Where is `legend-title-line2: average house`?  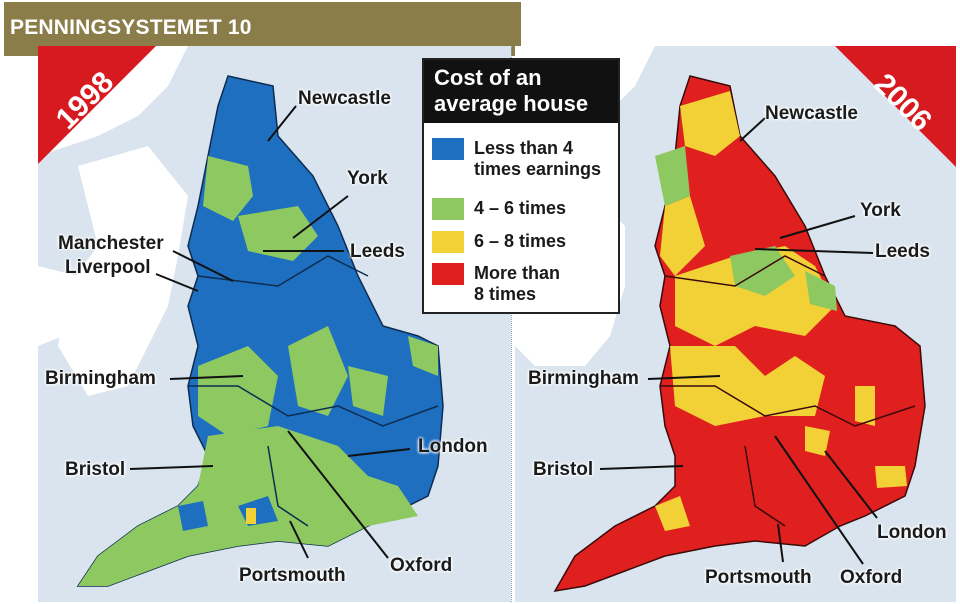
legend-title-line2: average house is located at coordinates (511, 103).